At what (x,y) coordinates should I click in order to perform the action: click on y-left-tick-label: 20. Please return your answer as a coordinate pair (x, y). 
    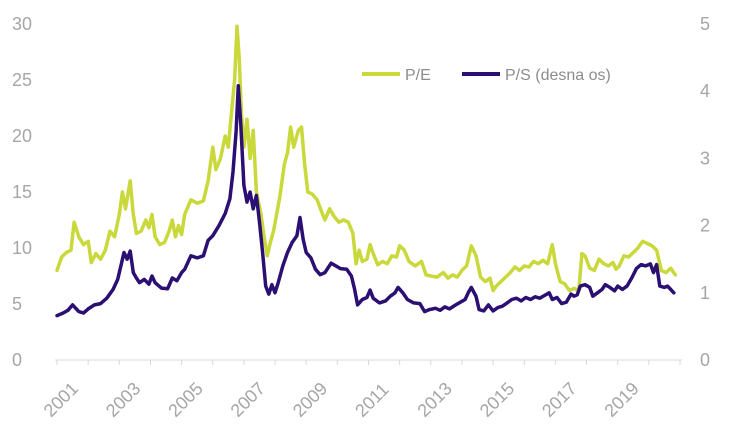
    Looking at the image, I should click on (22, 136).